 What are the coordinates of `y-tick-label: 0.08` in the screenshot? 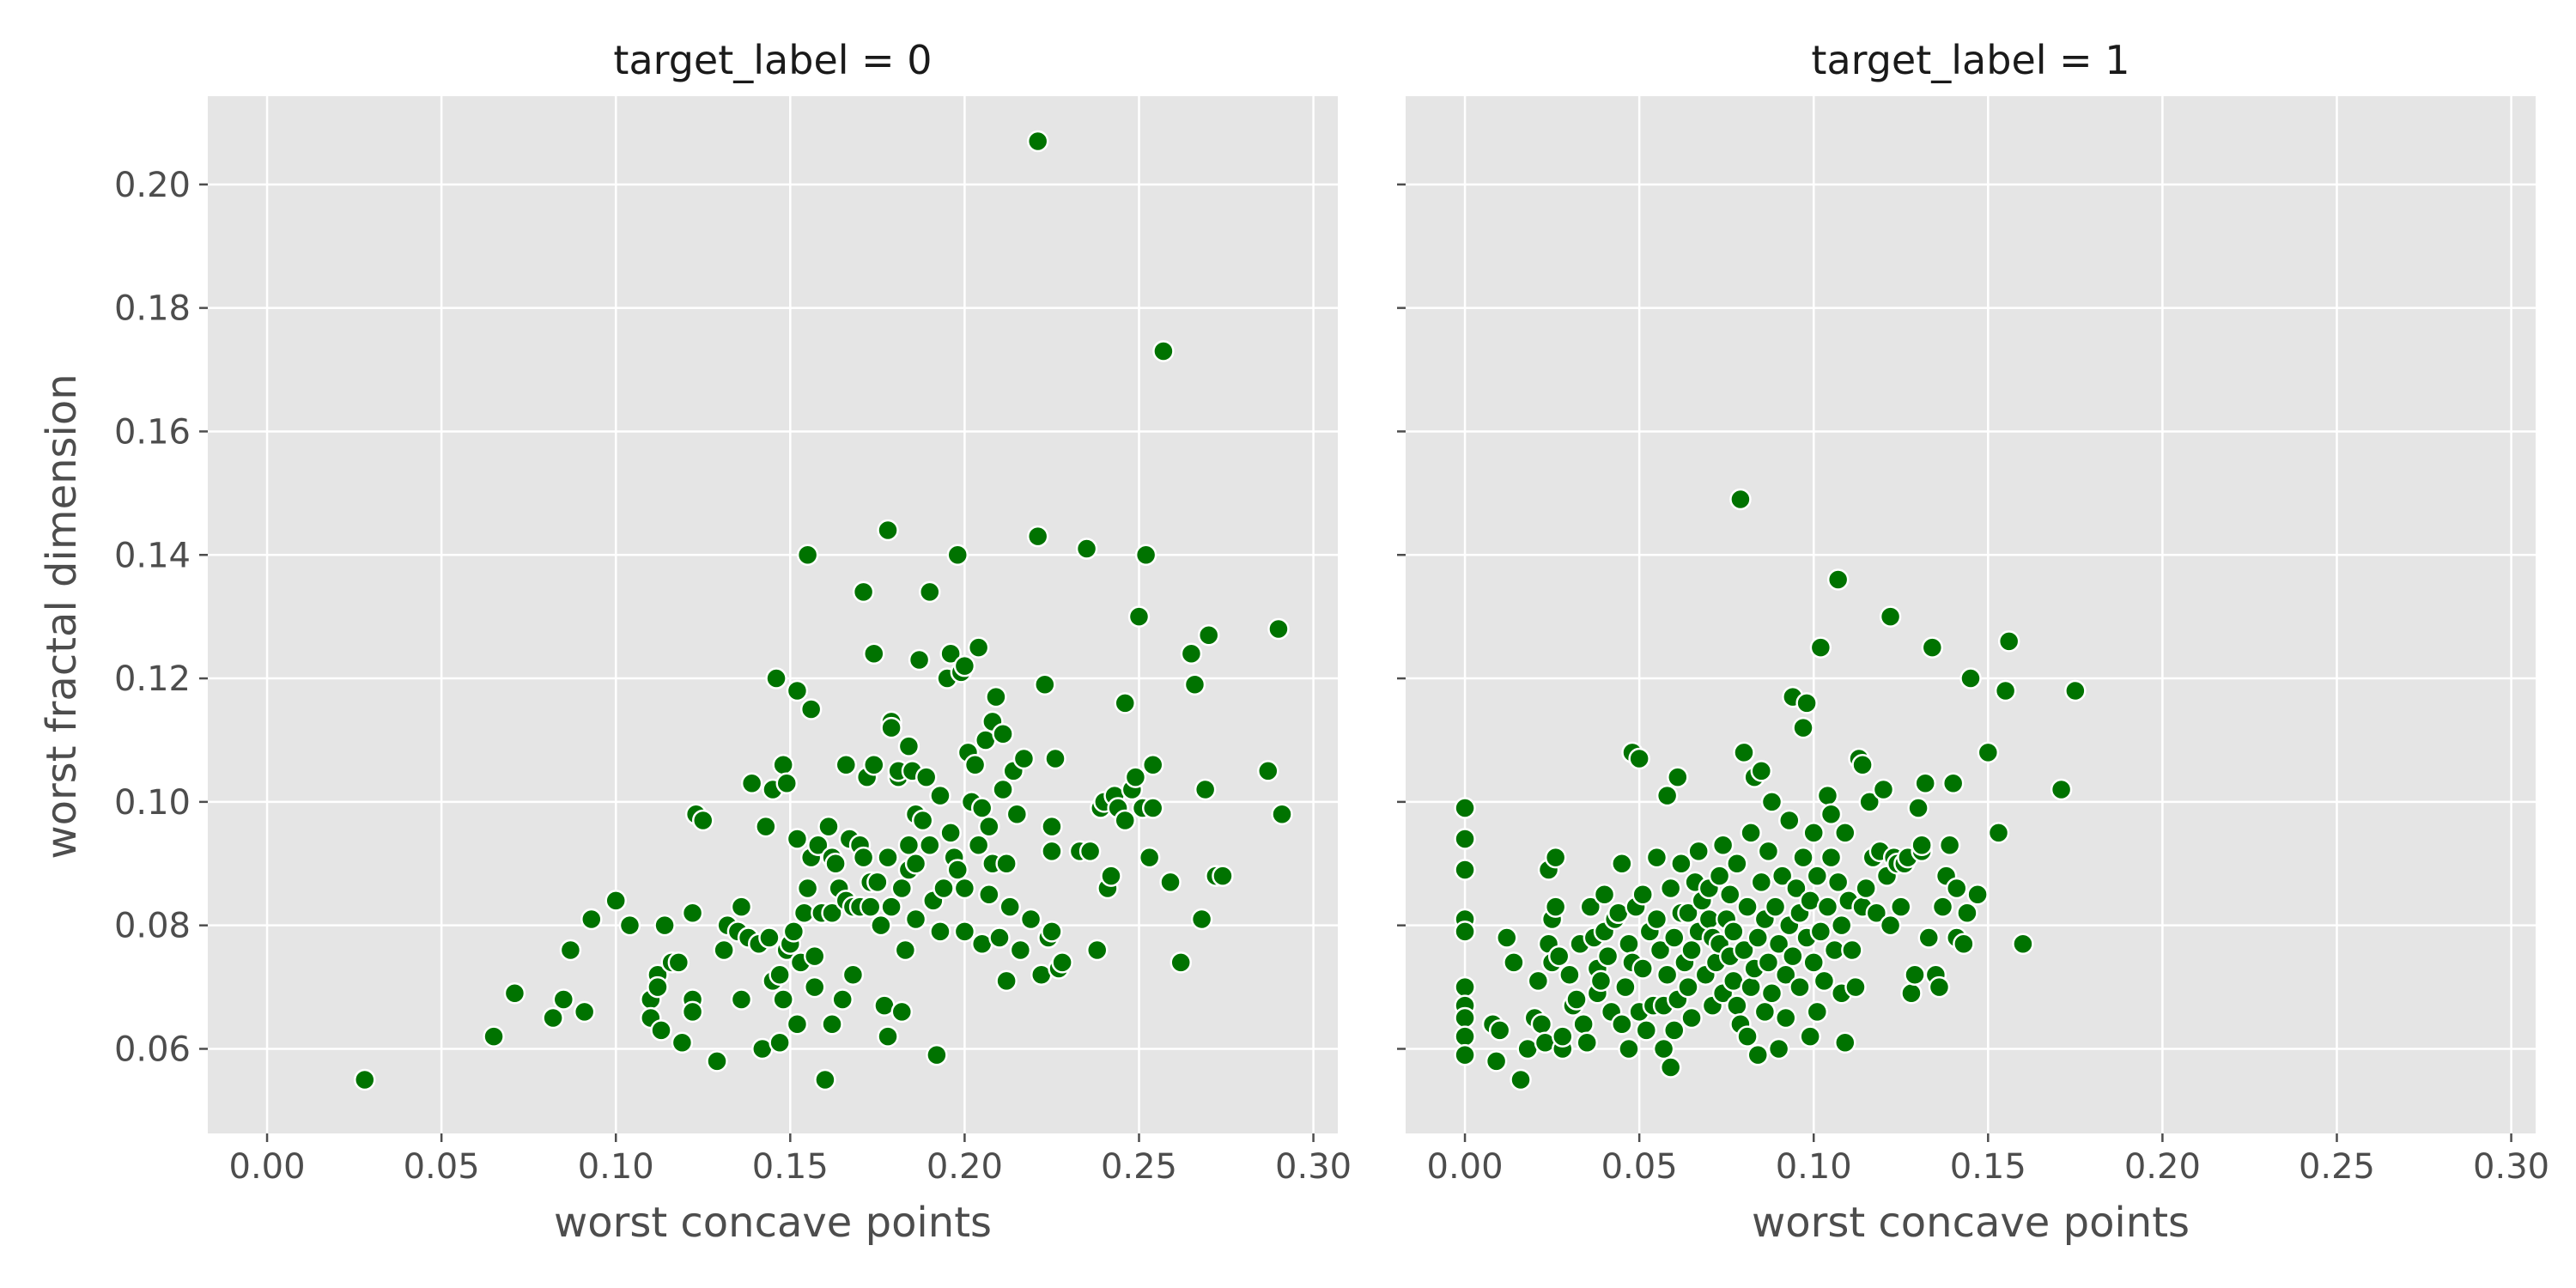 It's located at (153, 926).